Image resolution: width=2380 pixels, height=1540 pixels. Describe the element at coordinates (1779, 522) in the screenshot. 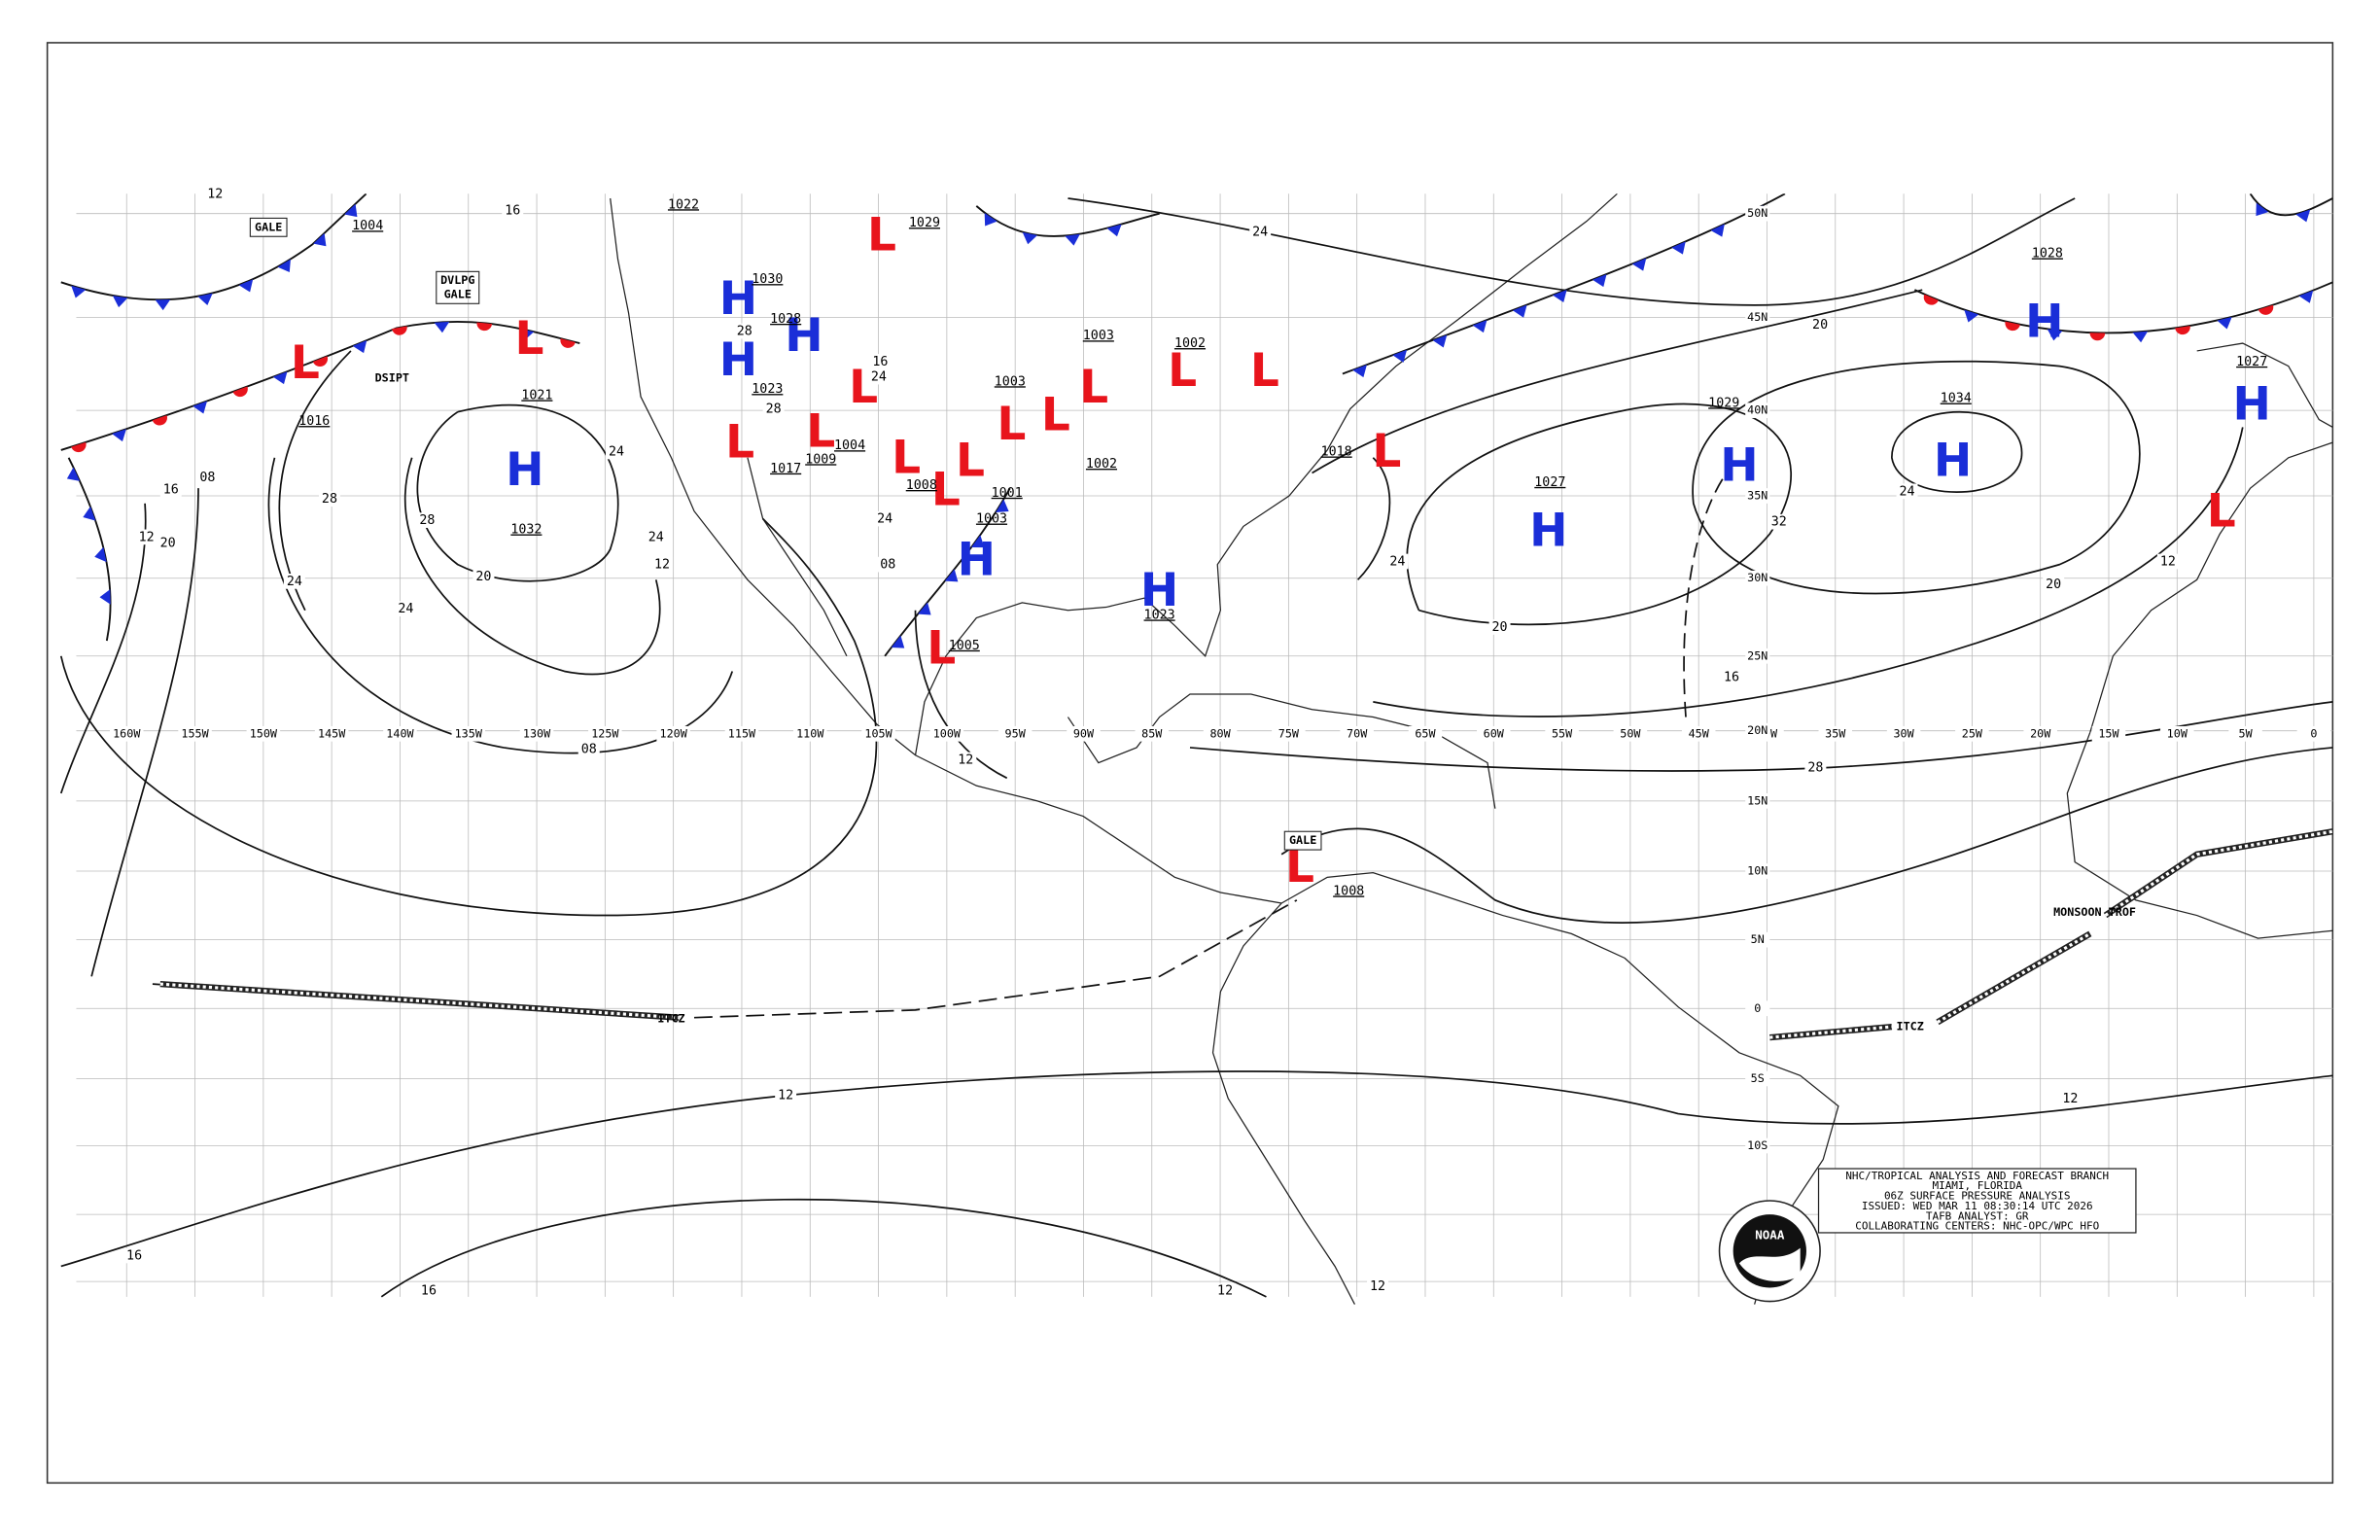

I see `isobar-label: 32` at that location.